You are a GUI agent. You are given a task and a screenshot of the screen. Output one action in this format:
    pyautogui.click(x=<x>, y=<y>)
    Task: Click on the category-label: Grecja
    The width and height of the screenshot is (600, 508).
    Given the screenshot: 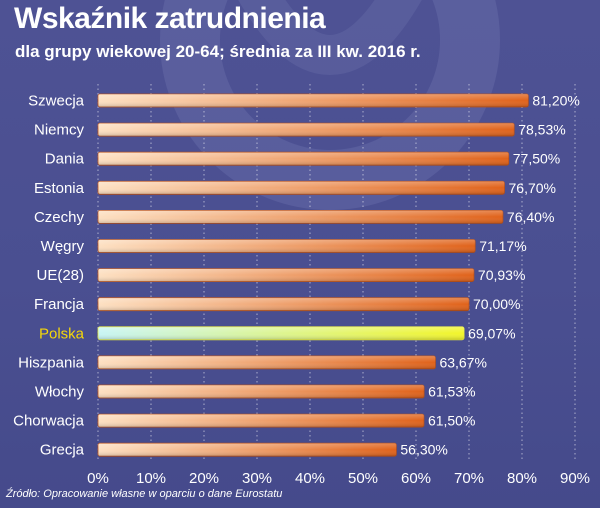 What is the action you would take?
    pyautogui.click(x=62, y=450)
    